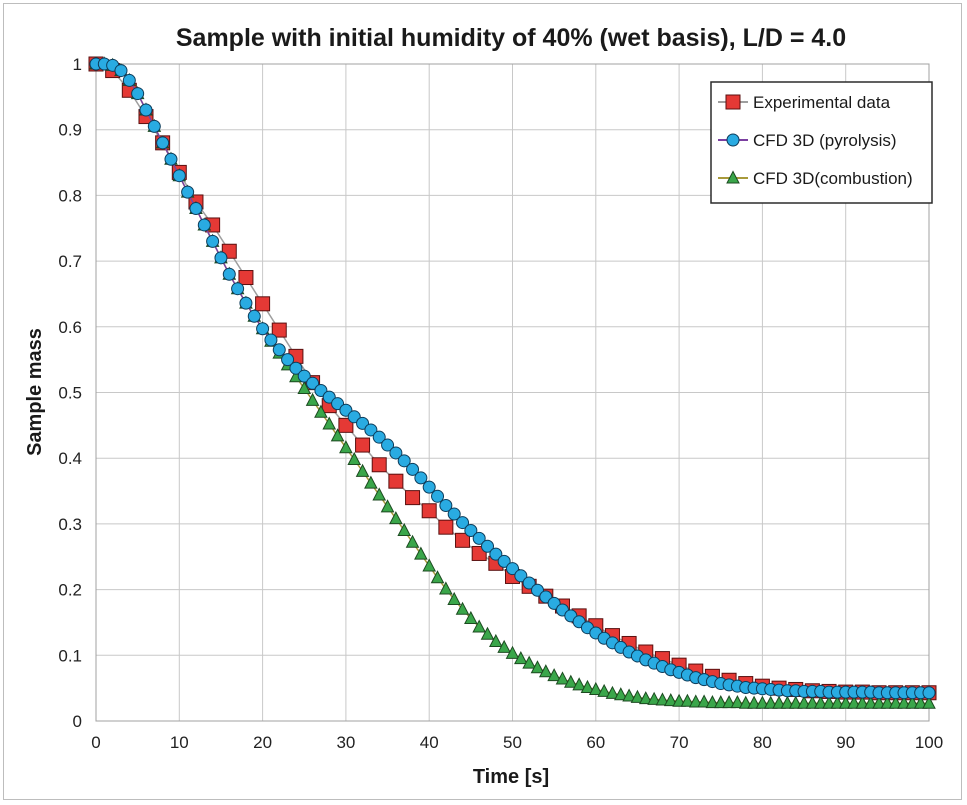  Describe the element at coordinates (345, 742) in the screenshot. I see `x-tick-label: 30` at that location.